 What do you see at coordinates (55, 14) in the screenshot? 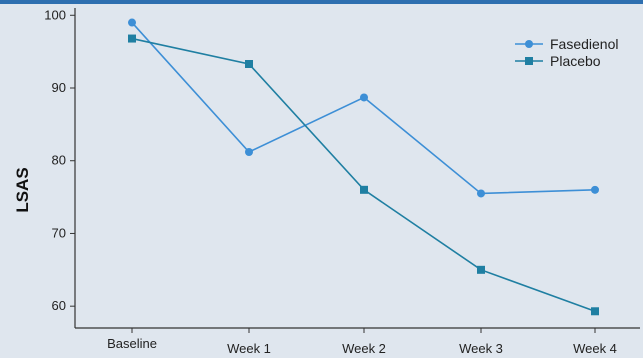
I see `y-tick-label: 100` at bounding box center [55, 14].